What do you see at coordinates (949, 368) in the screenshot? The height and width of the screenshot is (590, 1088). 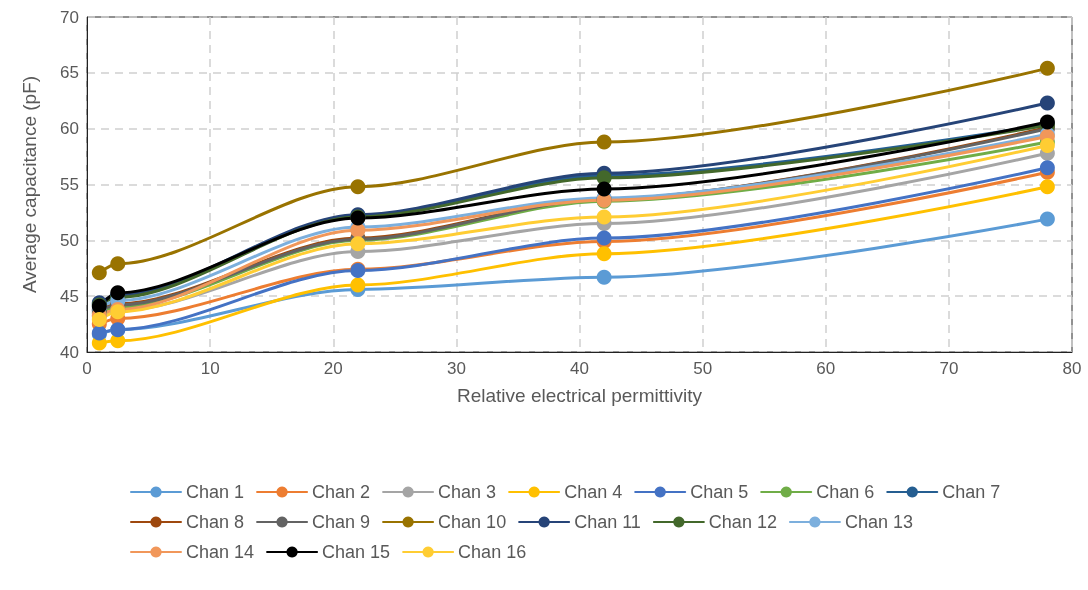 I see `x-tick-label: 70` at bounding box center [949, 368].